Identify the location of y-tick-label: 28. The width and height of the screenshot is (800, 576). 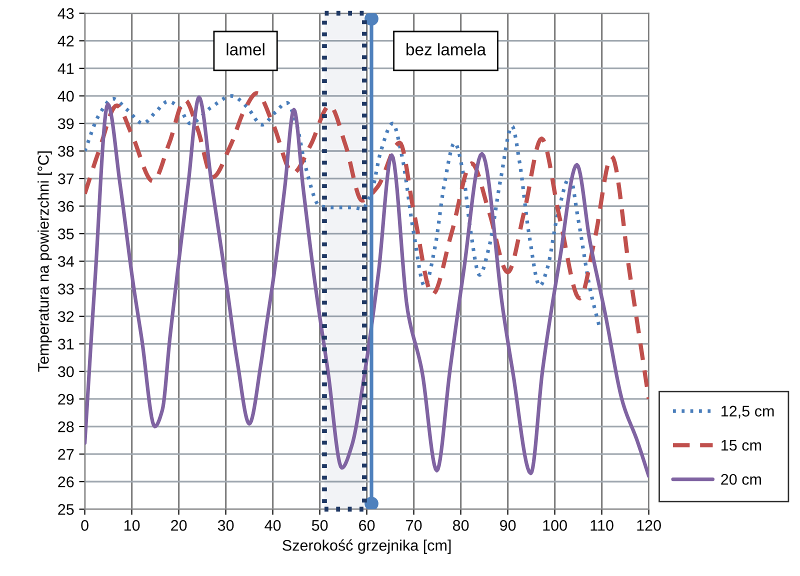
(66, 426).